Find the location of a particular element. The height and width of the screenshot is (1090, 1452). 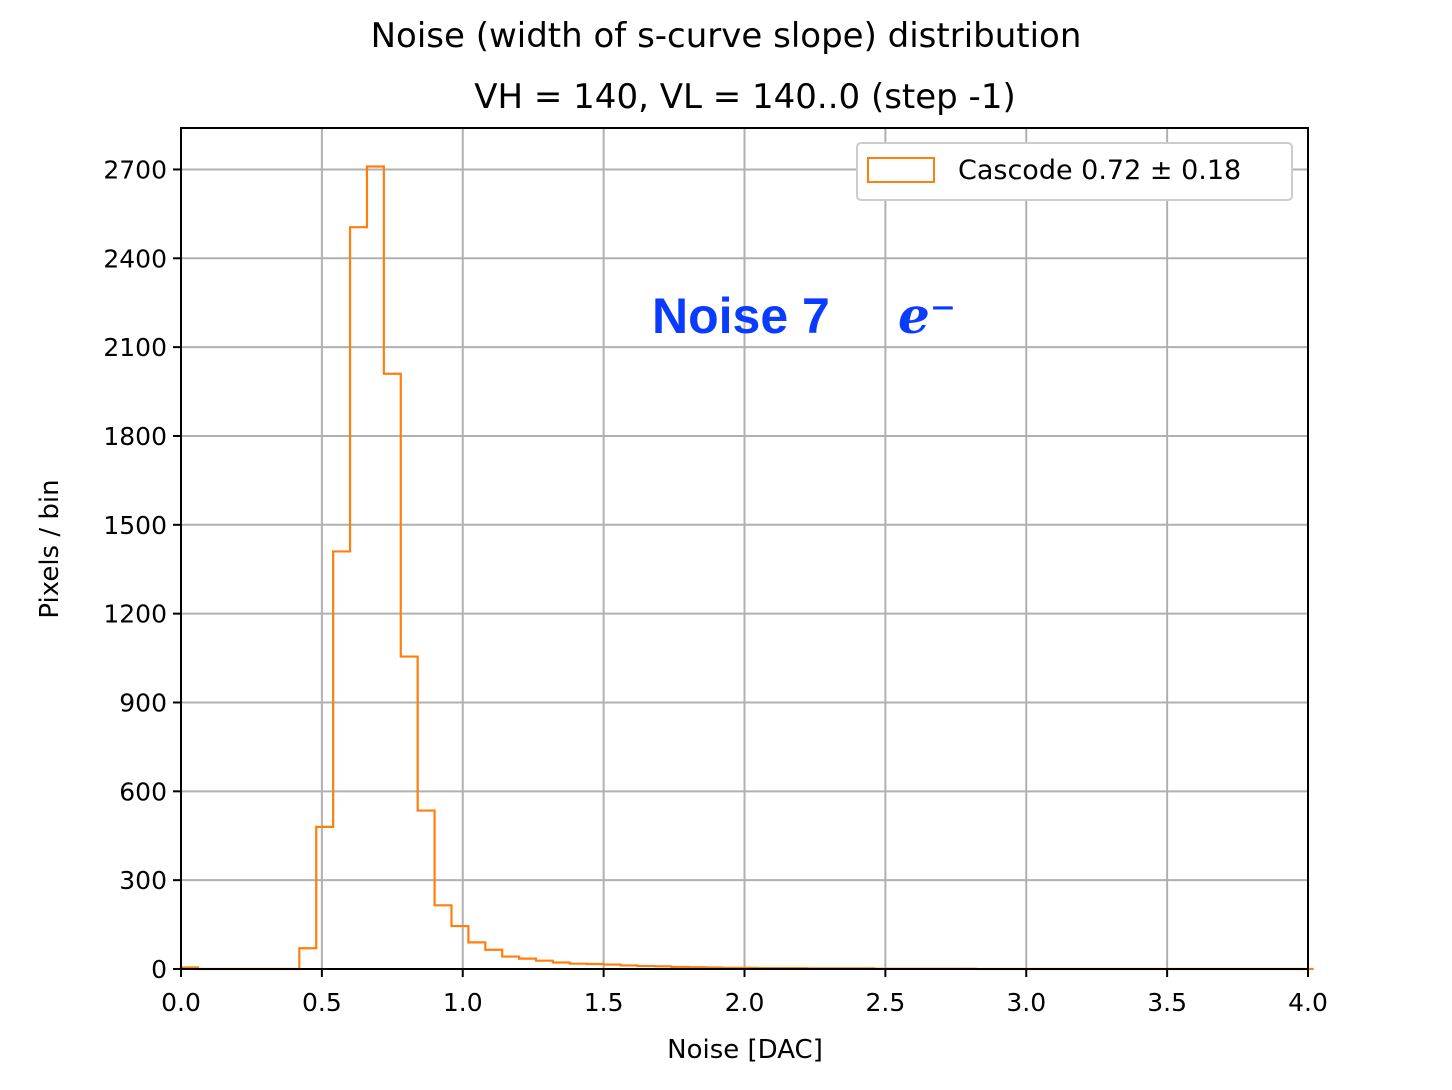

y-tick-label: 0 is located at coordinates (159, 969).